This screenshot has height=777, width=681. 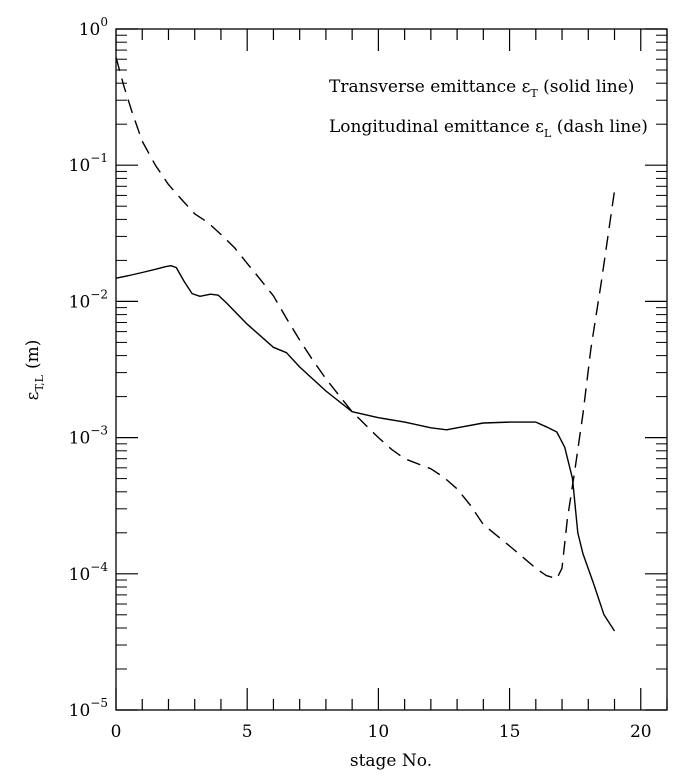 What do you see at coordinates (379, 732) in the screenshot?
I see `x-tick-label: 10` at bounding box center [379, 732].